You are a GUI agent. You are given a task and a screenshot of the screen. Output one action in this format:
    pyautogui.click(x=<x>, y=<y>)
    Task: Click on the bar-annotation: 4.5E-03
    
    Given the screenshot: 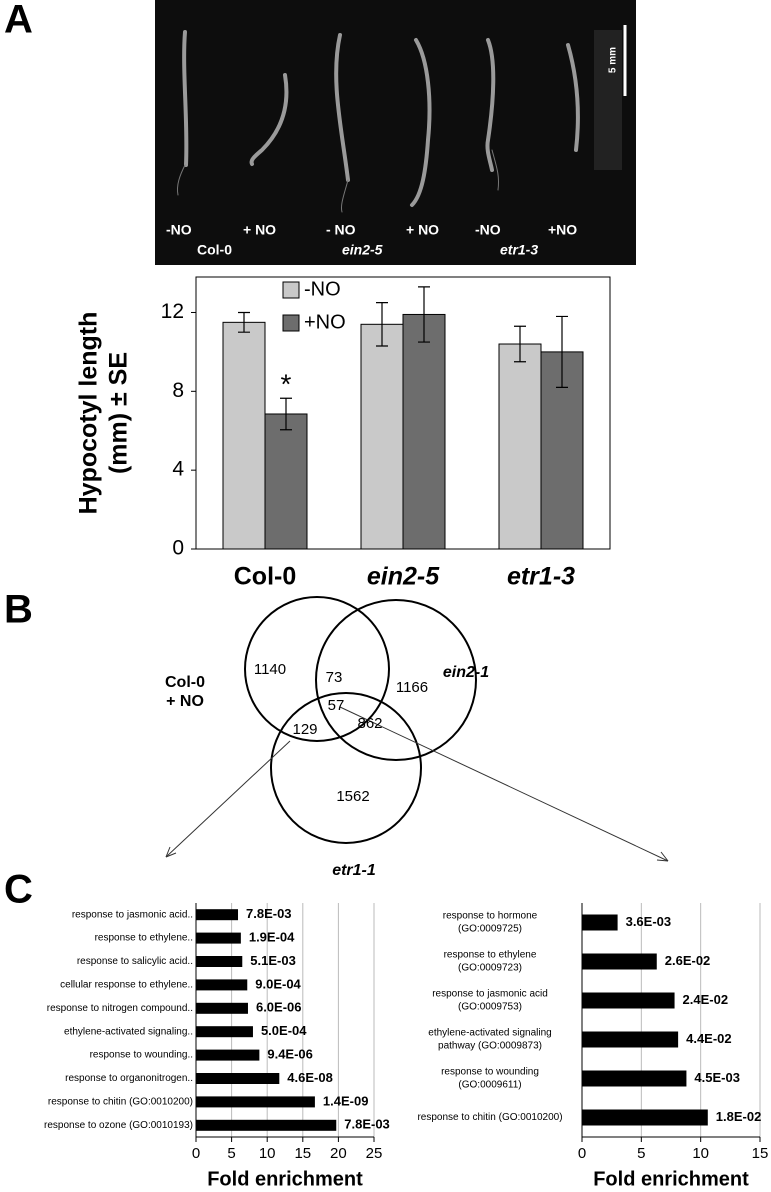 What is the action you would take?
    pyautogui.click(x=717, y=1077)
    